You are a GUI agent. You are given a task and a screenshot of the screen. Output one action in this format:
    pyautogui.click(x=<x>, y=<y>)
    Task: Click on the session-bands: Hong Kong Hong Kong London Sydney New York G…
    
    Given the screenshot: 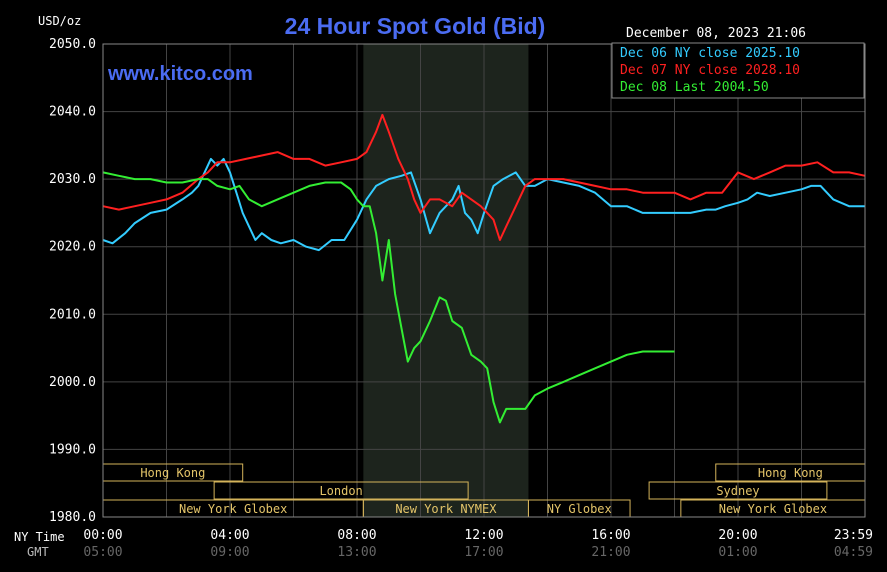 What is the action you would take?
    pyautogui.click(x=484, y=490)
    